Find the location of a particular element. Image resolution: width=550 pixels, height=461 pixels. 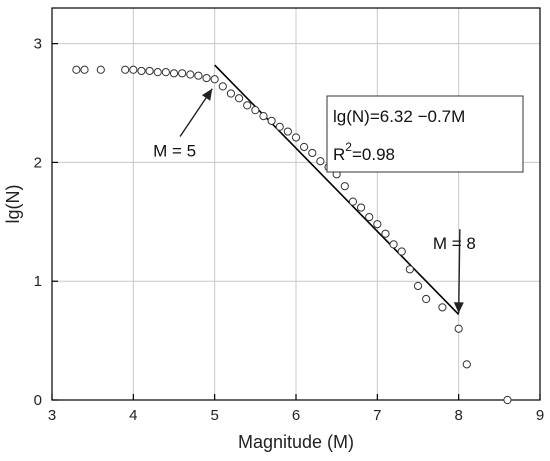

x-tick-label: 4 is located at coordinates (133, 415).